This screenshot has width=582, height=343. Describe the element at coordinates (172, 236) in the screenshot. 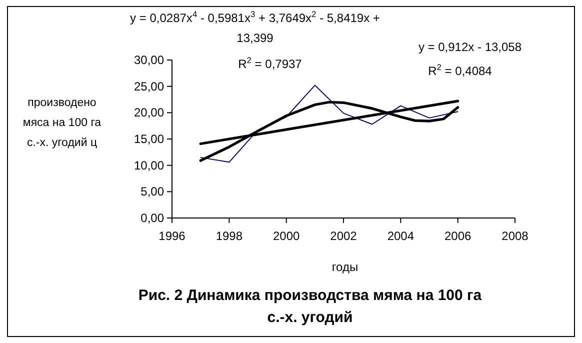

I see `x-tick-label: 1996` at that location.